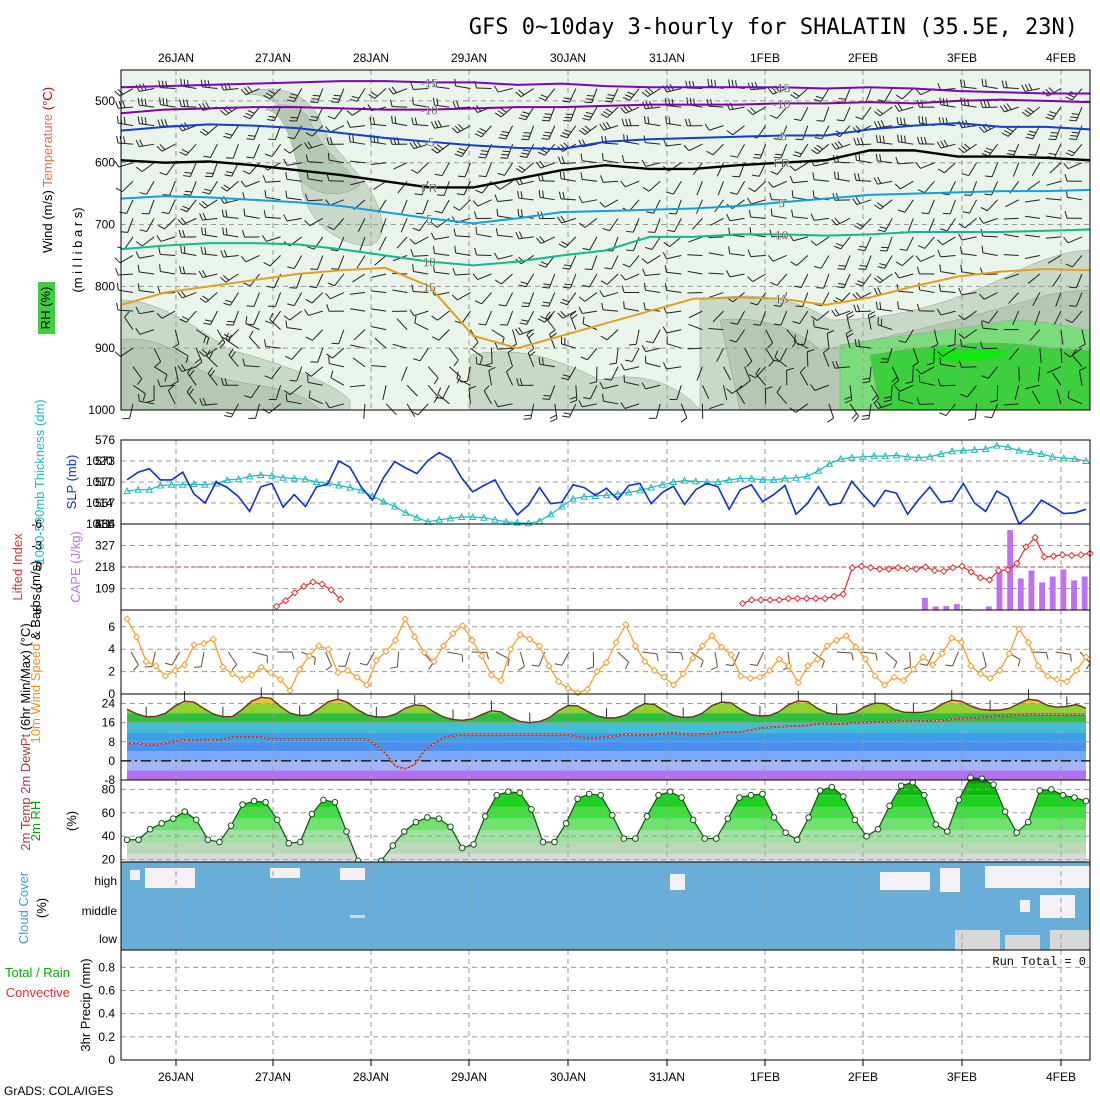  I want to click on lifted-index-marker, so click(779, 600).